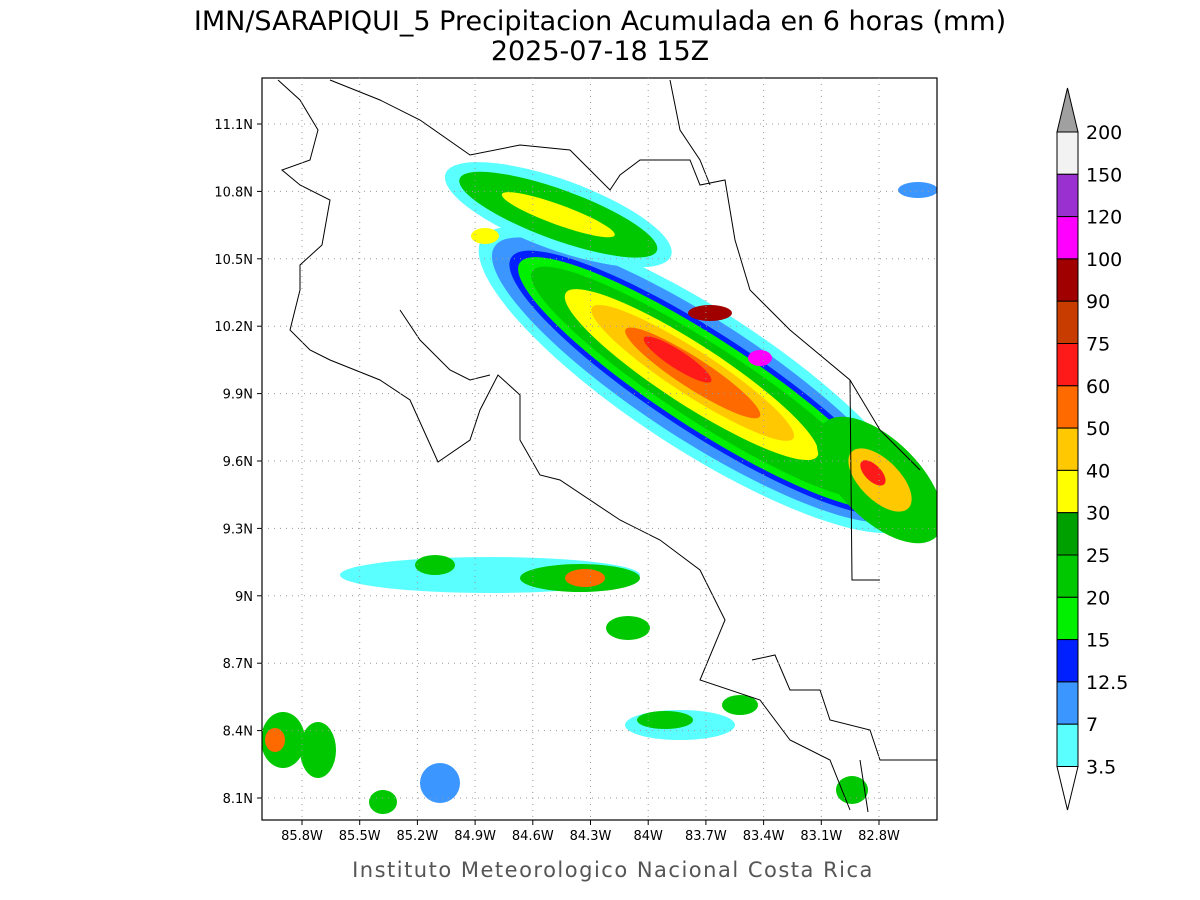  Describe the element at coordinates (233, 125) in the screenshot. I see `lat-label: 11.1N` at that location.